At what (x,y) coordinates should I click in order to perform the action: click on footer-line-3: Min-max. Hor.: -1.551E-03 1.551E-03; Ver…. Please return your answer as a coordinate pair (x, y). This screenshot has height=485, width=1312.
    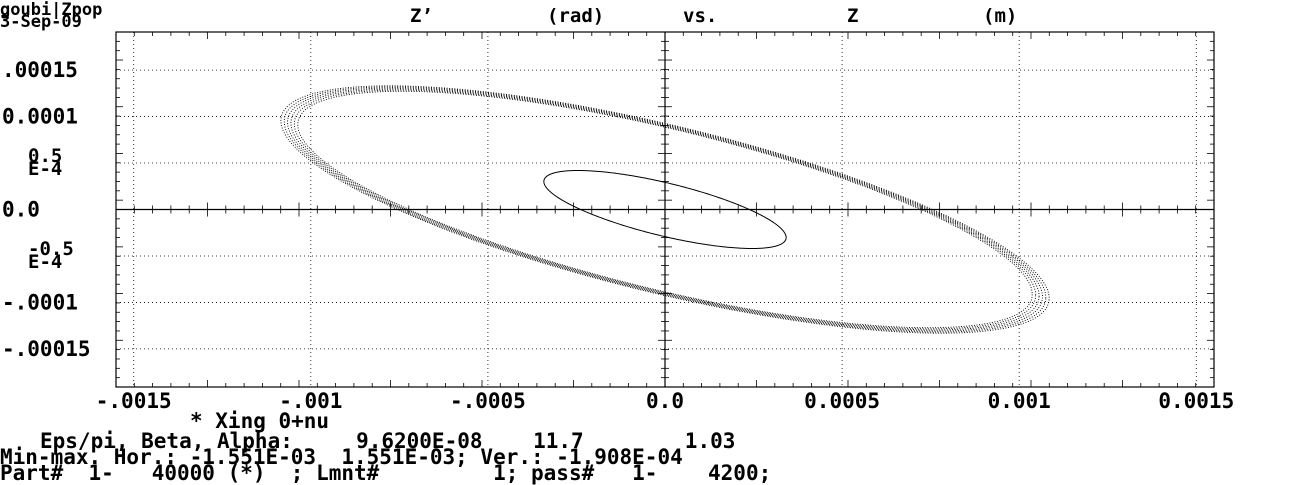
    Looking at the image, I should click on (341, 457).